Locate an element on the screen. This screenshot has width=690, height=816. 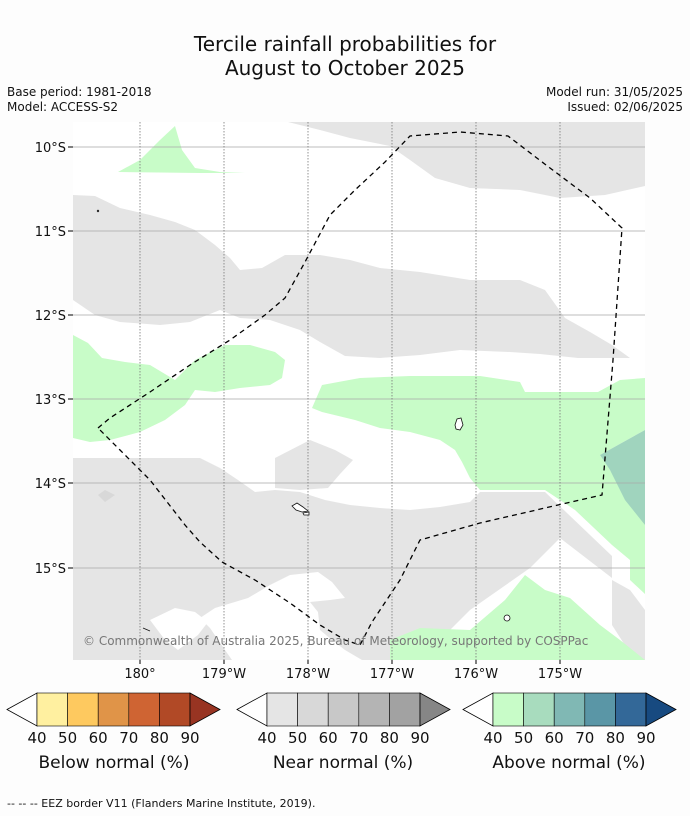
lon-label: 179°W is located at coordinates (224, 674).